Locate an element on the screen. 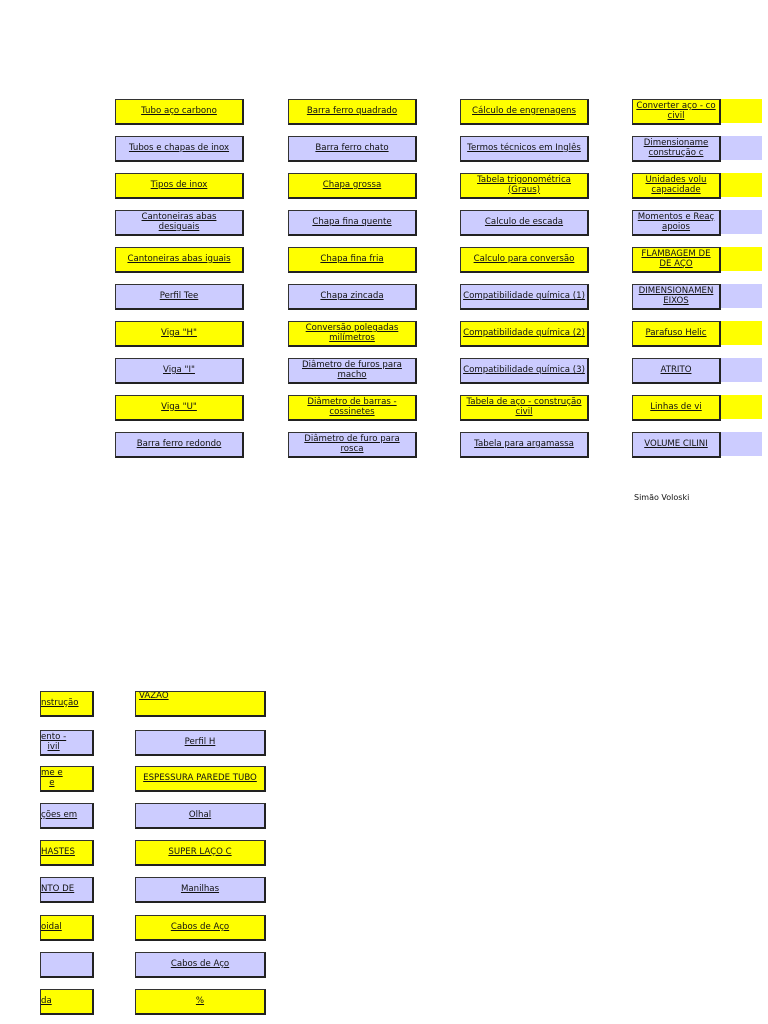 This screenshot has height=1024, width=768. button-label: Unidades volu capacidade is located at coordinates (676, 185).